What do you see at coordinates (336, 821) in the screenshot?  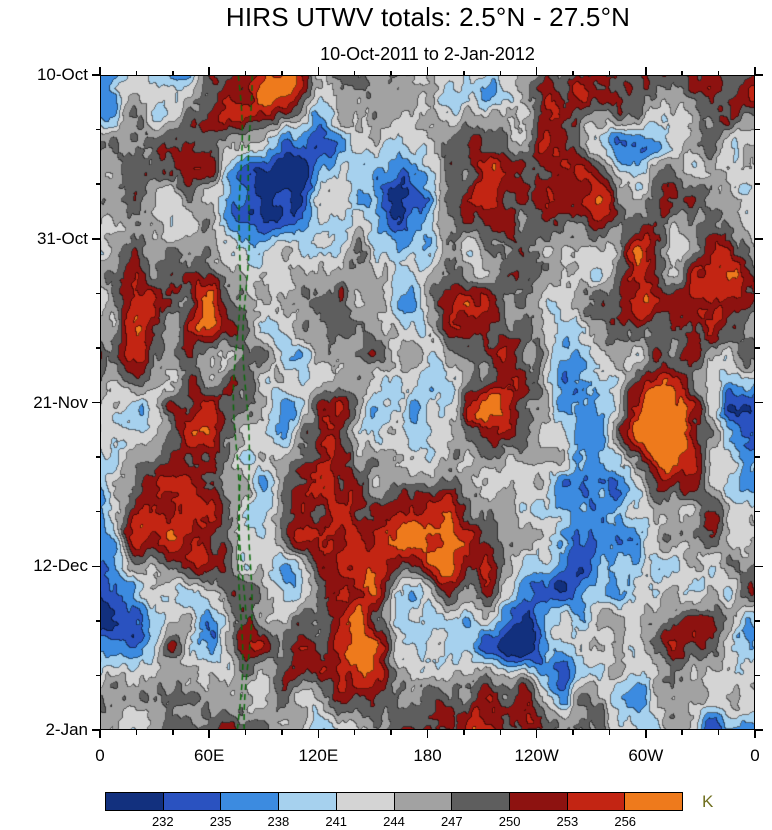 I see `colorbar-tick-label: 241` at bounding box center [336, 821].